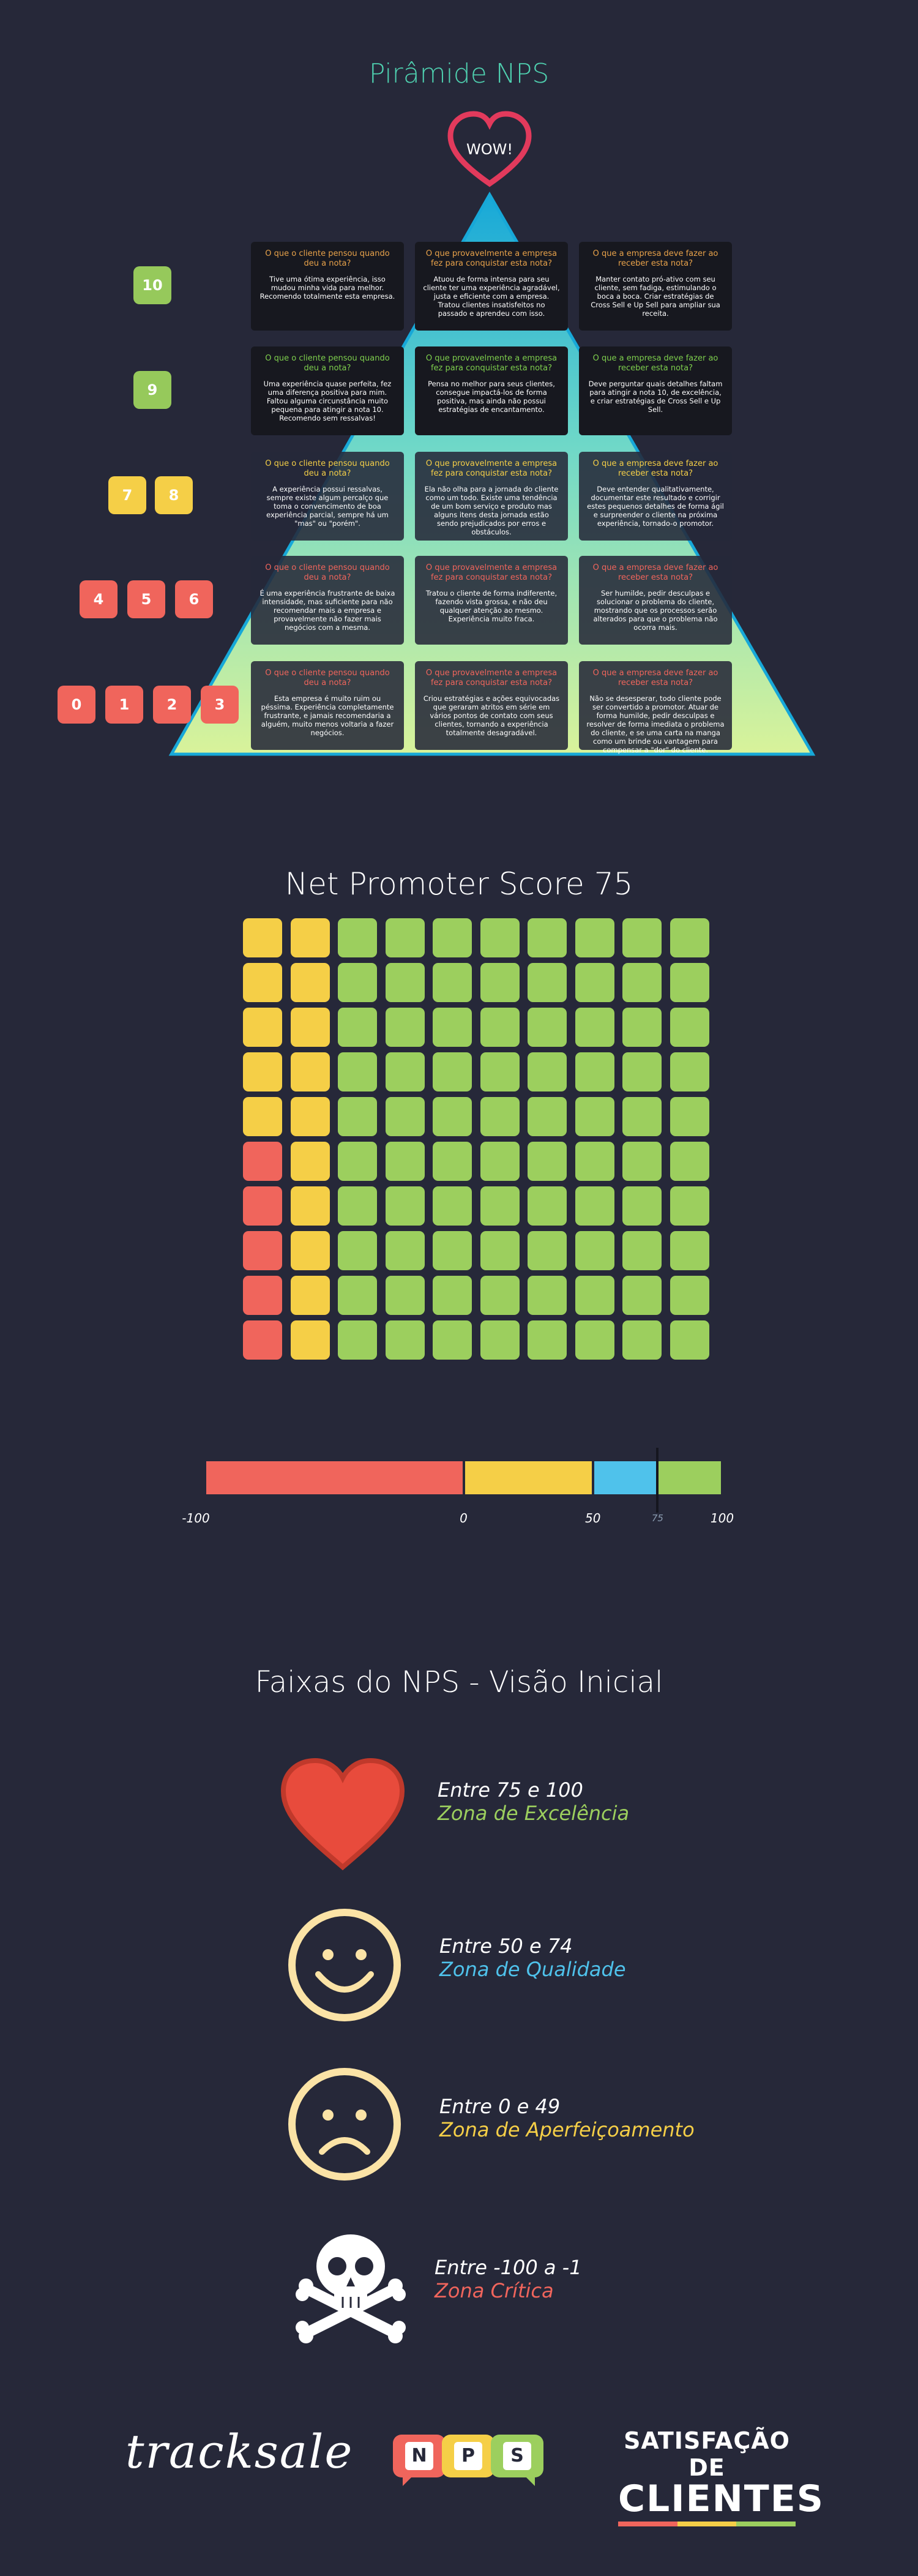 The height and width of the screenshot is (2576, 918). I want to click on zone-name: Zona de Qualidade, so click(532, 1969).